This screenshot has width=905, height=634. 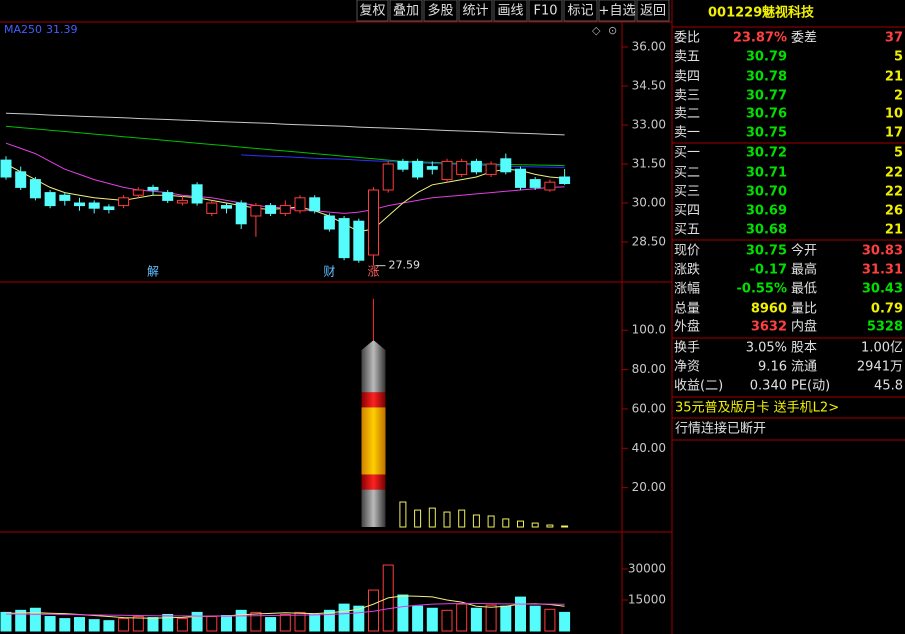 I want to click on volume-ma-line, so click(x=285, y=610).